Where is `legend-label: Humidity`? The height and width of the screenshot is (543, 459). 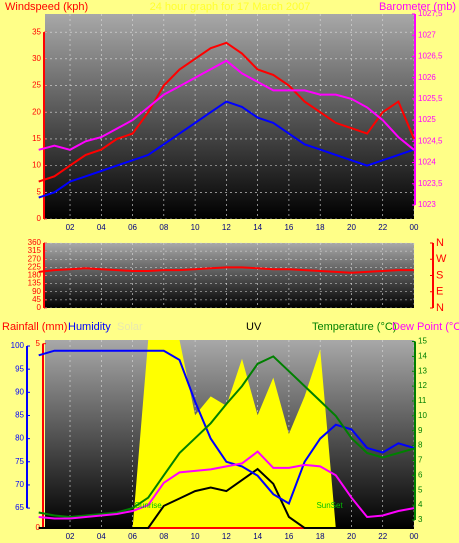
legend-label: Humidity is located at coordinates (89, 327).